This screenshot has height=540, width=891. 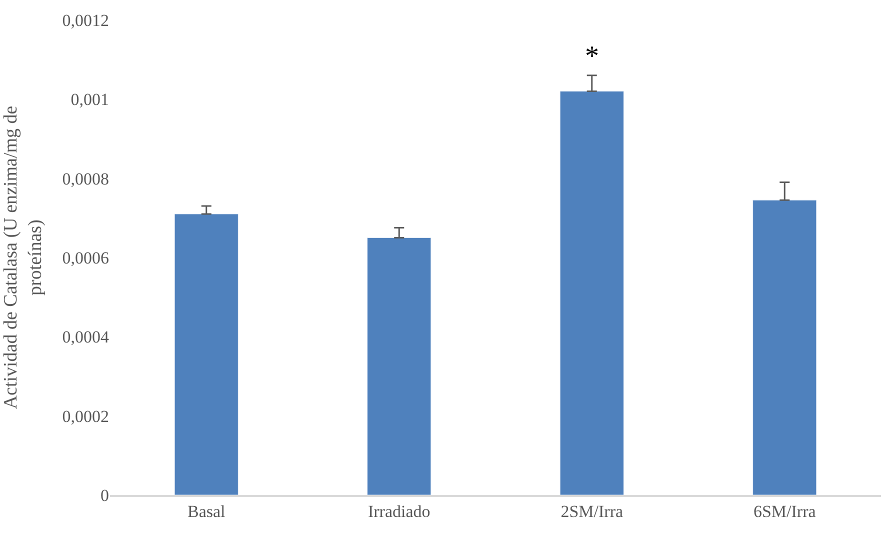 I want to click on y-axis-title: Actividad de Catalasa (U enzima/mg de proteínas), so click(x=23, y=258).